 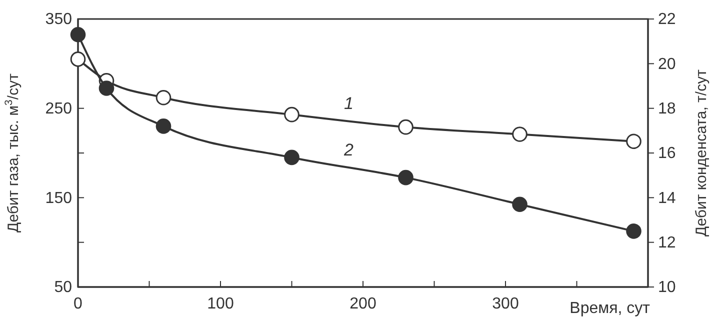 I want to click on x-axis-title: Время, сут, so click(x=610, y=308).